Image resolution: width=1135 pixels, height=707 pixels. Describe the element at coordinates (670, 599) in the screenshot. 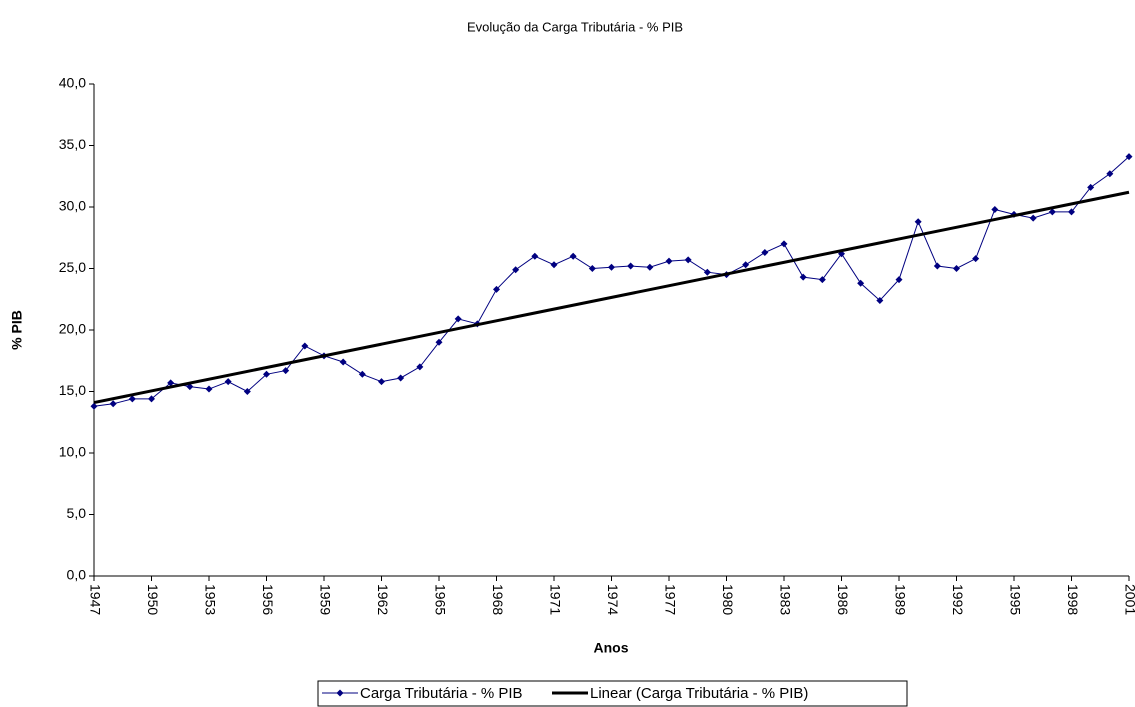

I see `x-tick-label: 1977` at that location.